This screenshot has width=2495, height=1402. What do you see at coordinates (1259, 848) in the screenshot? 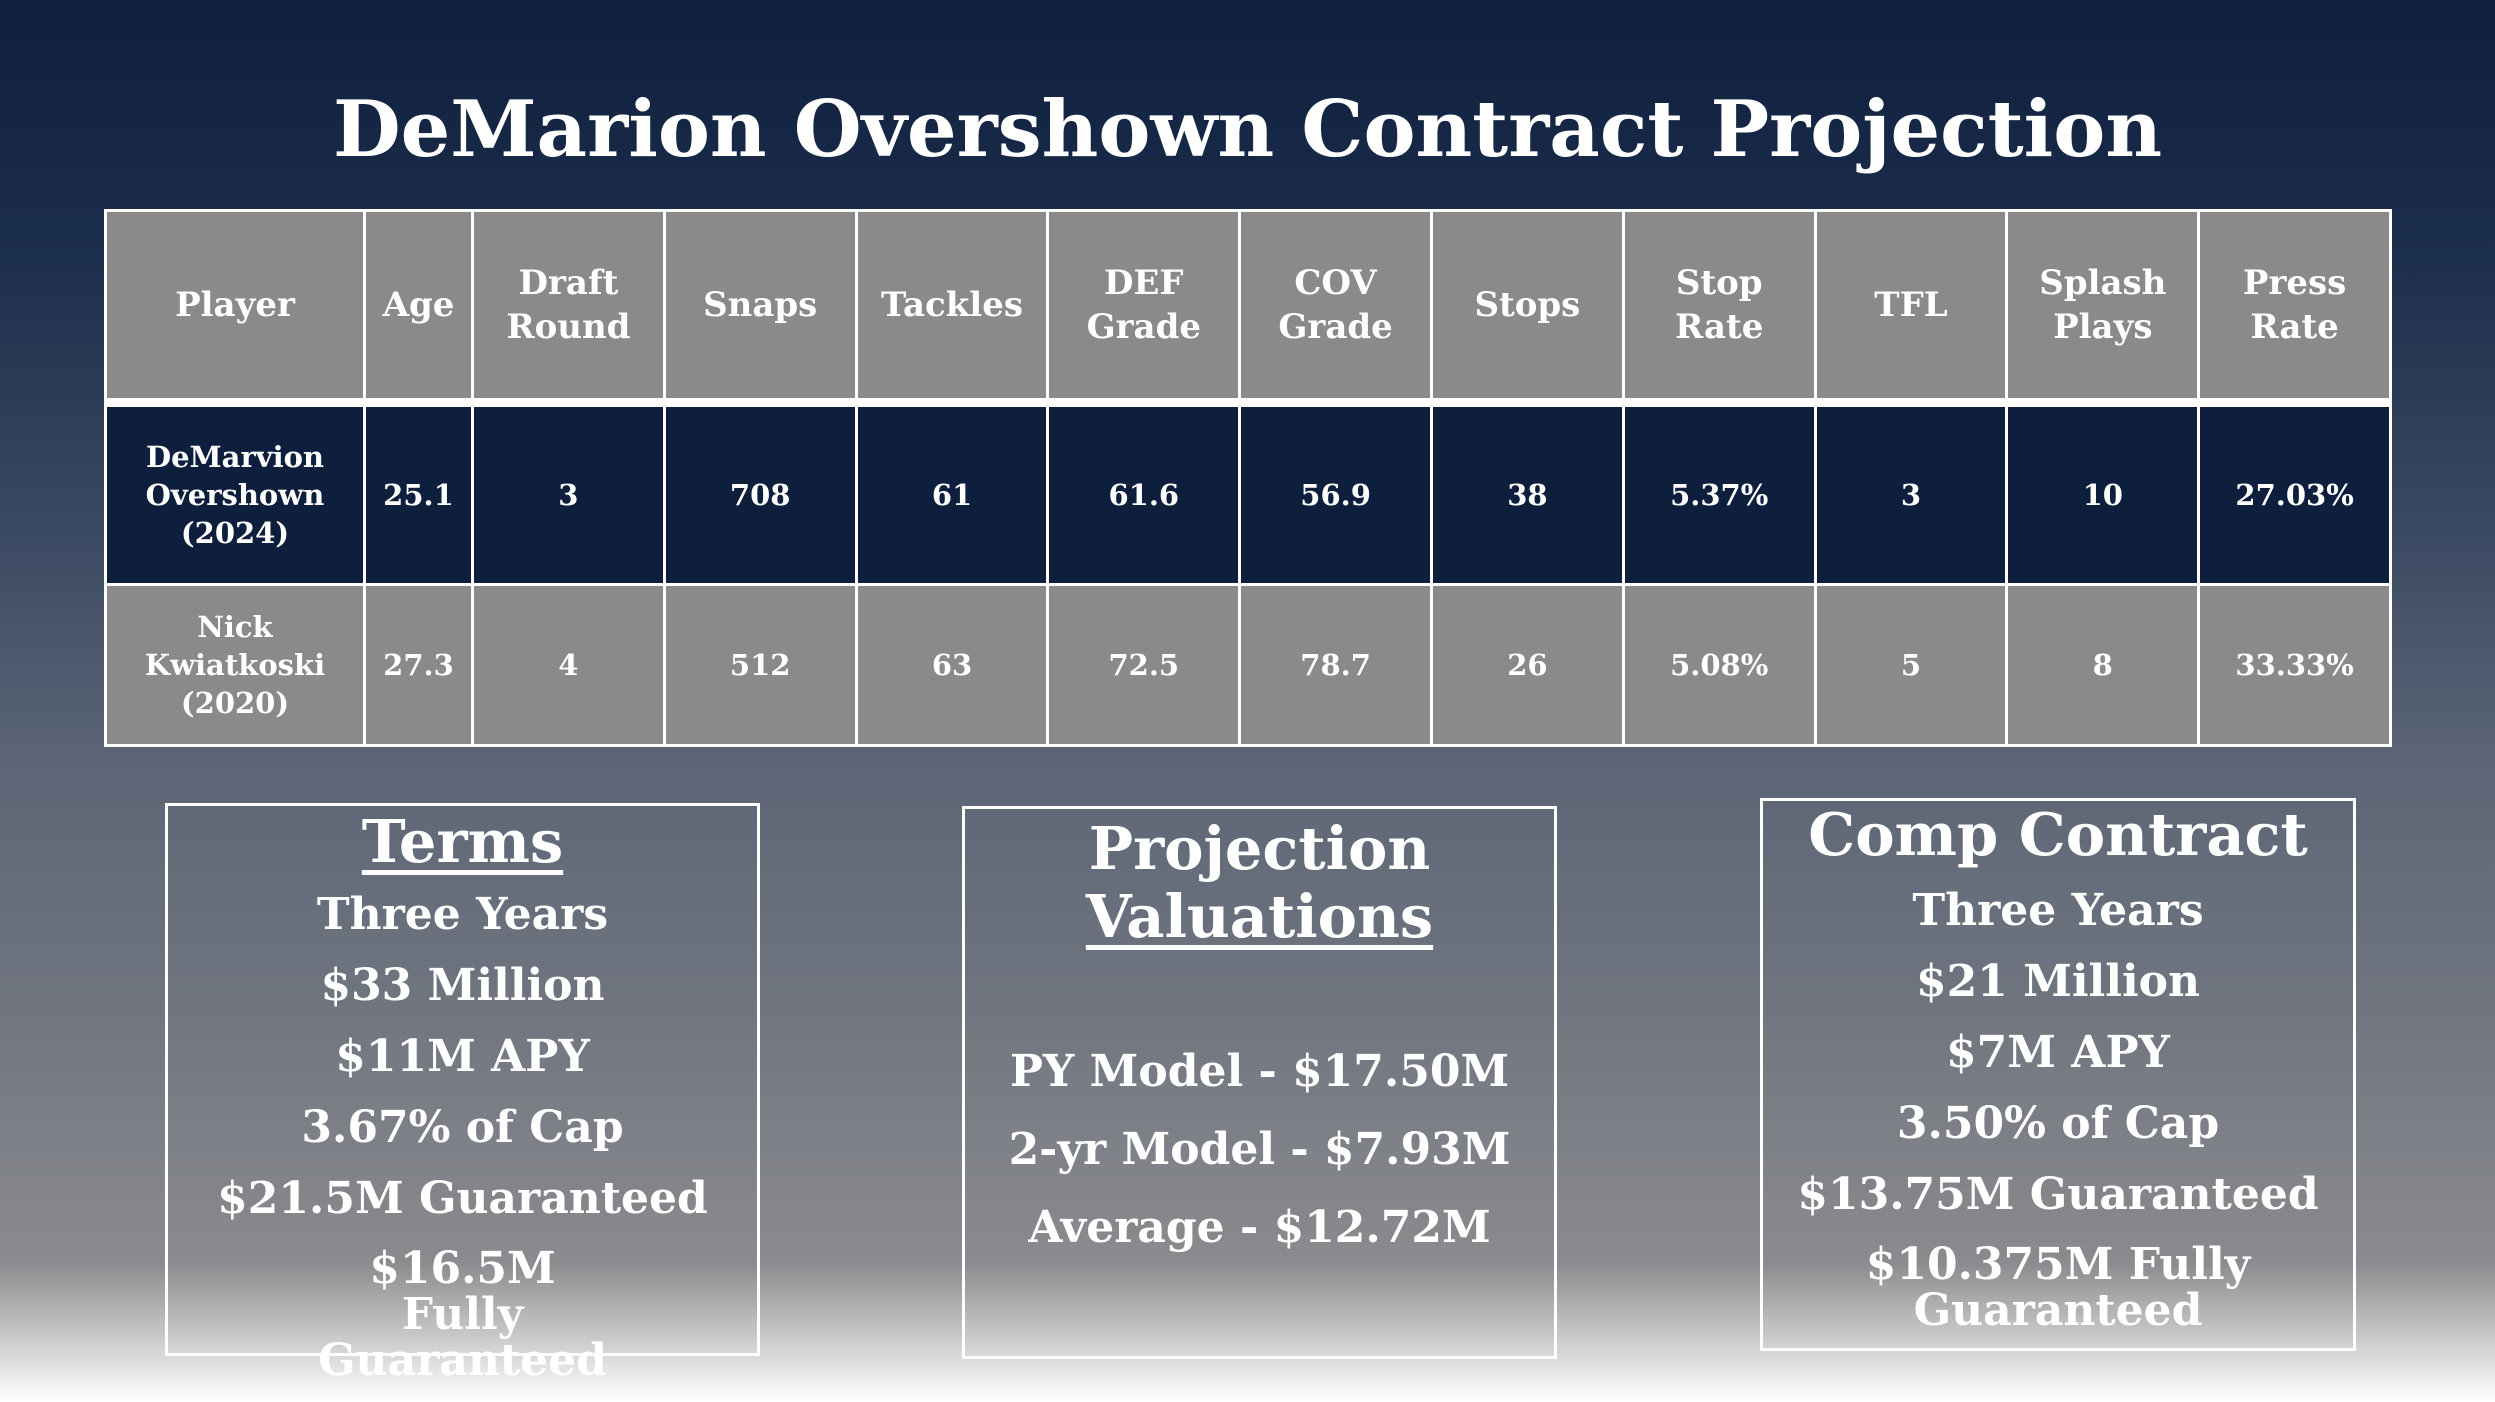
I see `projection-heading-line1: Projection` at bounding box center [1259, 848].